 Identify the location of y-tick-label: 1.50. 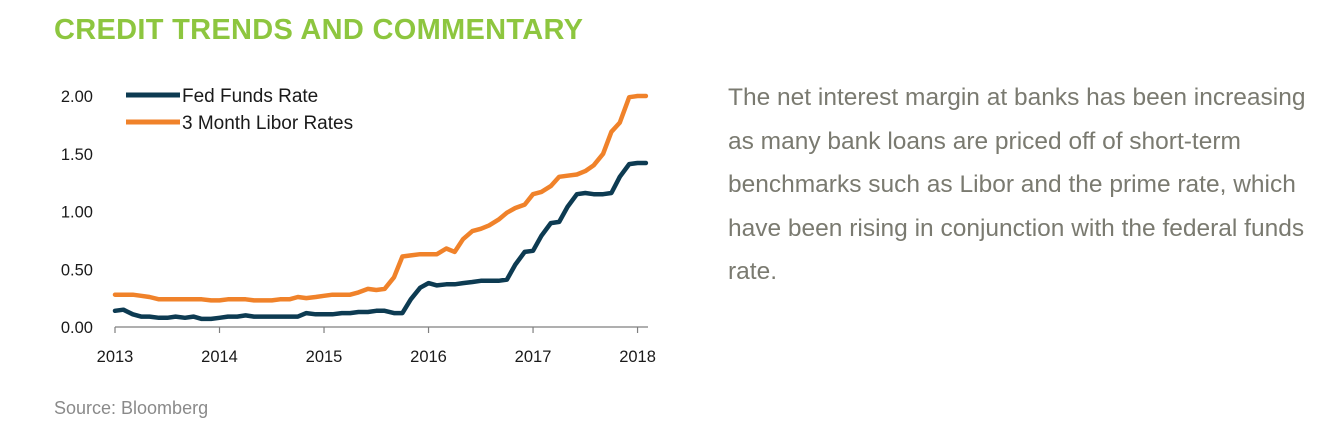
(77, 155).